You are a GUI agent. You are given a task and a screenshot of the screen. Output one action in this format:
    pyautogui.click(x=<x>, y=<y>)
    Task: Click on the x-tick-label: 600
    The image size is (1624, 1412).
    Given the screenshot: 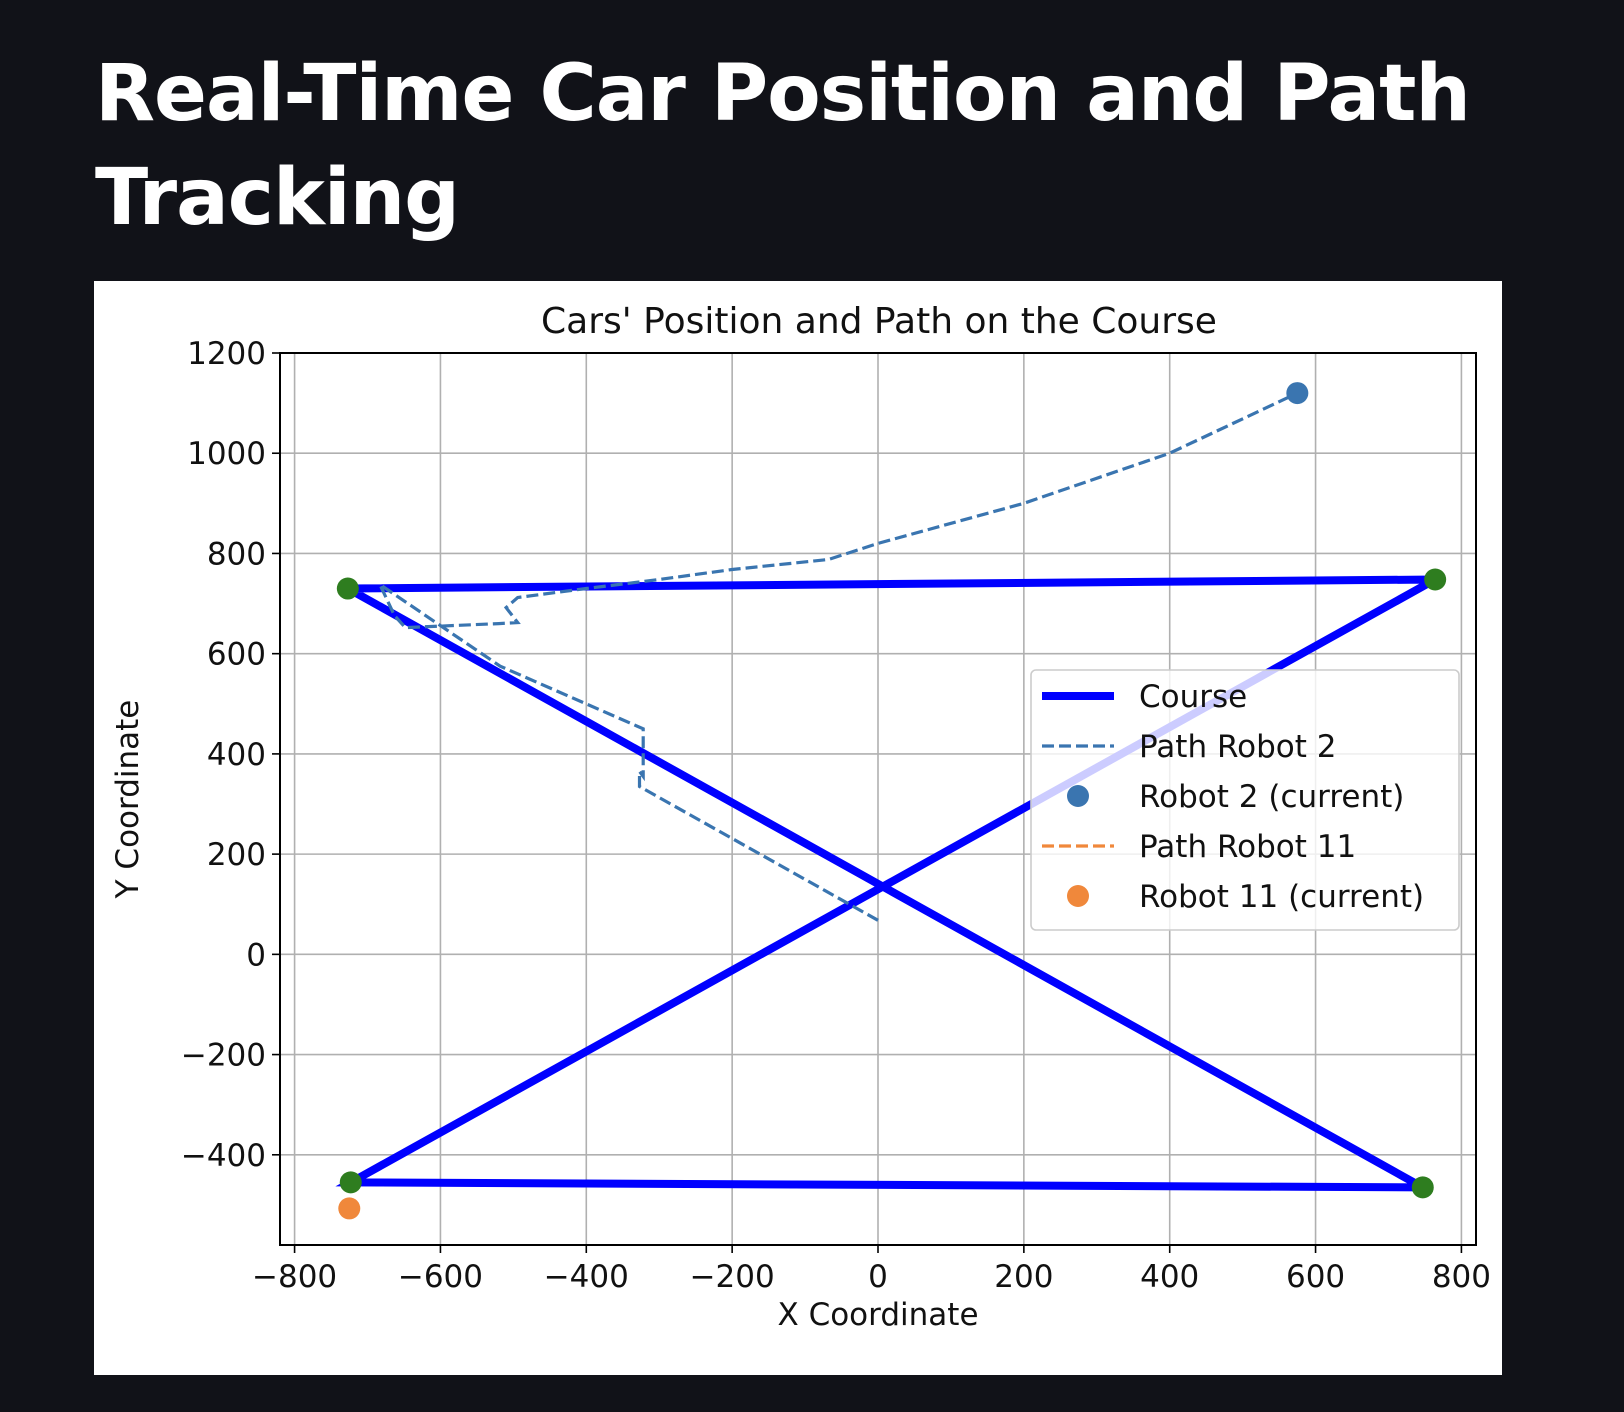 What is the action you would take?
    pyautogui.click(x=1315, y=1277)
    